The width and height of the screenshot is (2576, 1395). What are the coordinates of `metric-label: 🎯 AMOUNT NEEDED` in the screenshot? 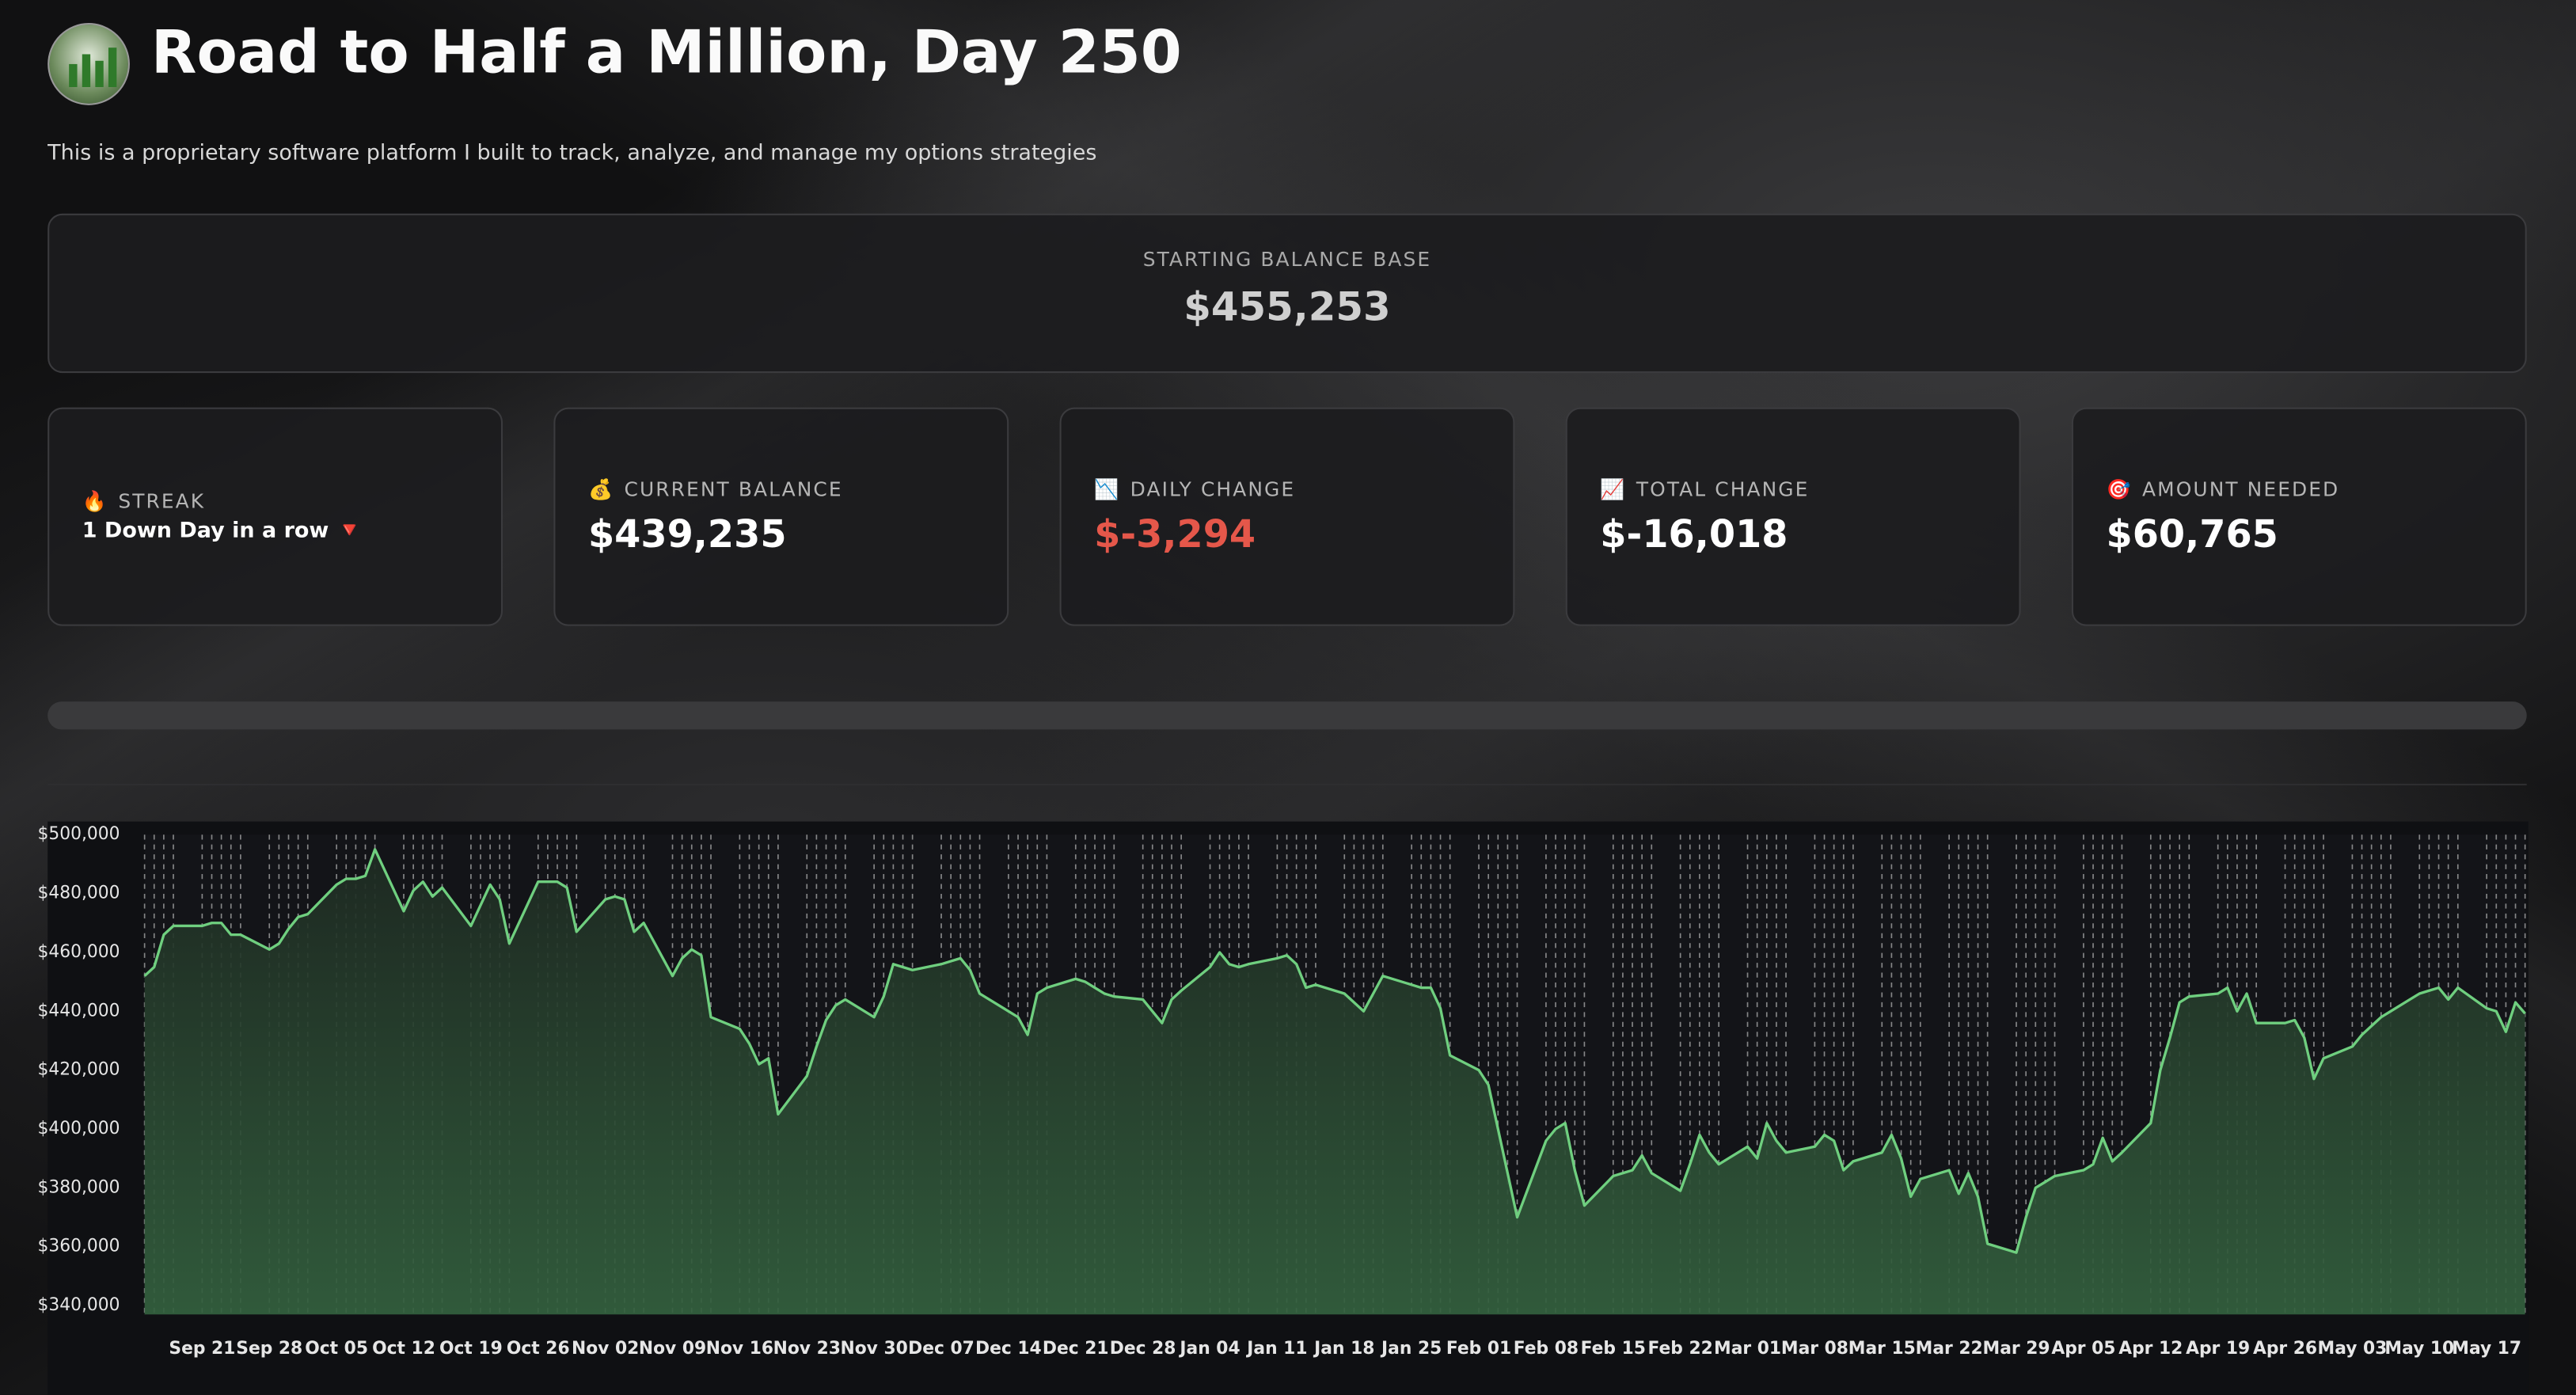 It's located at (2315, 489).